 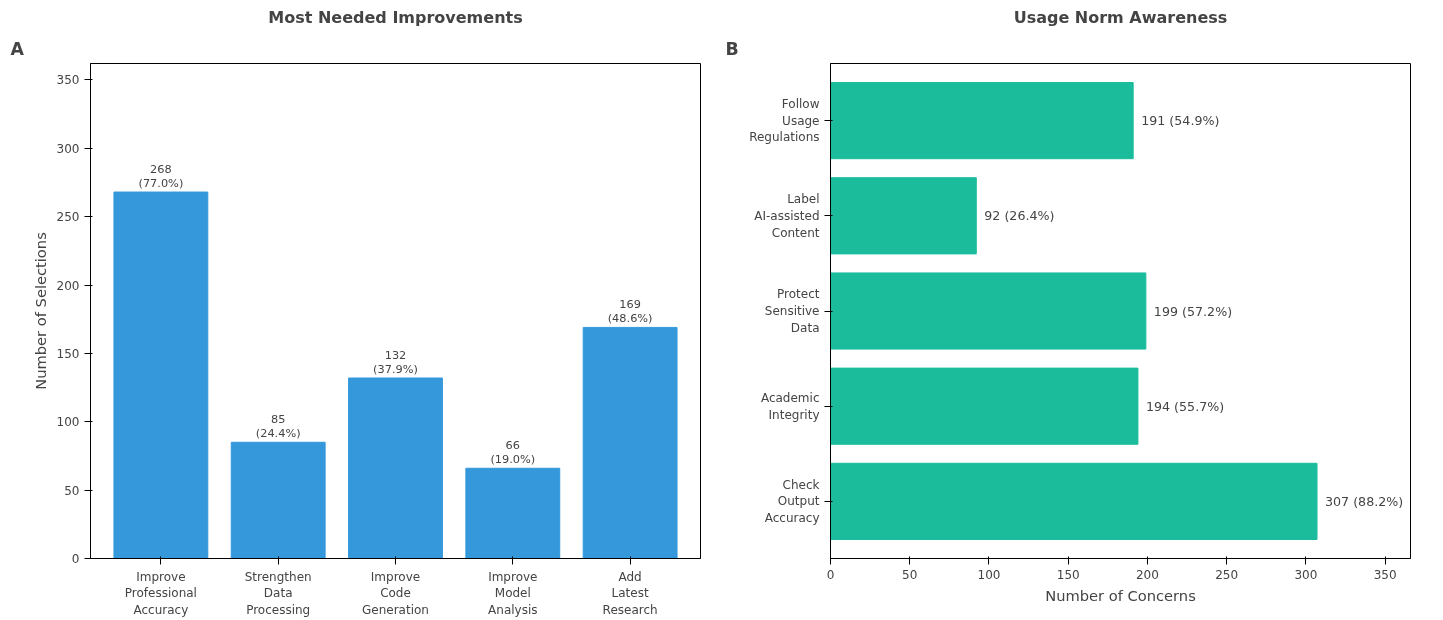 I want to click on x-tick-label: 250, so click(x=1227, y=574).